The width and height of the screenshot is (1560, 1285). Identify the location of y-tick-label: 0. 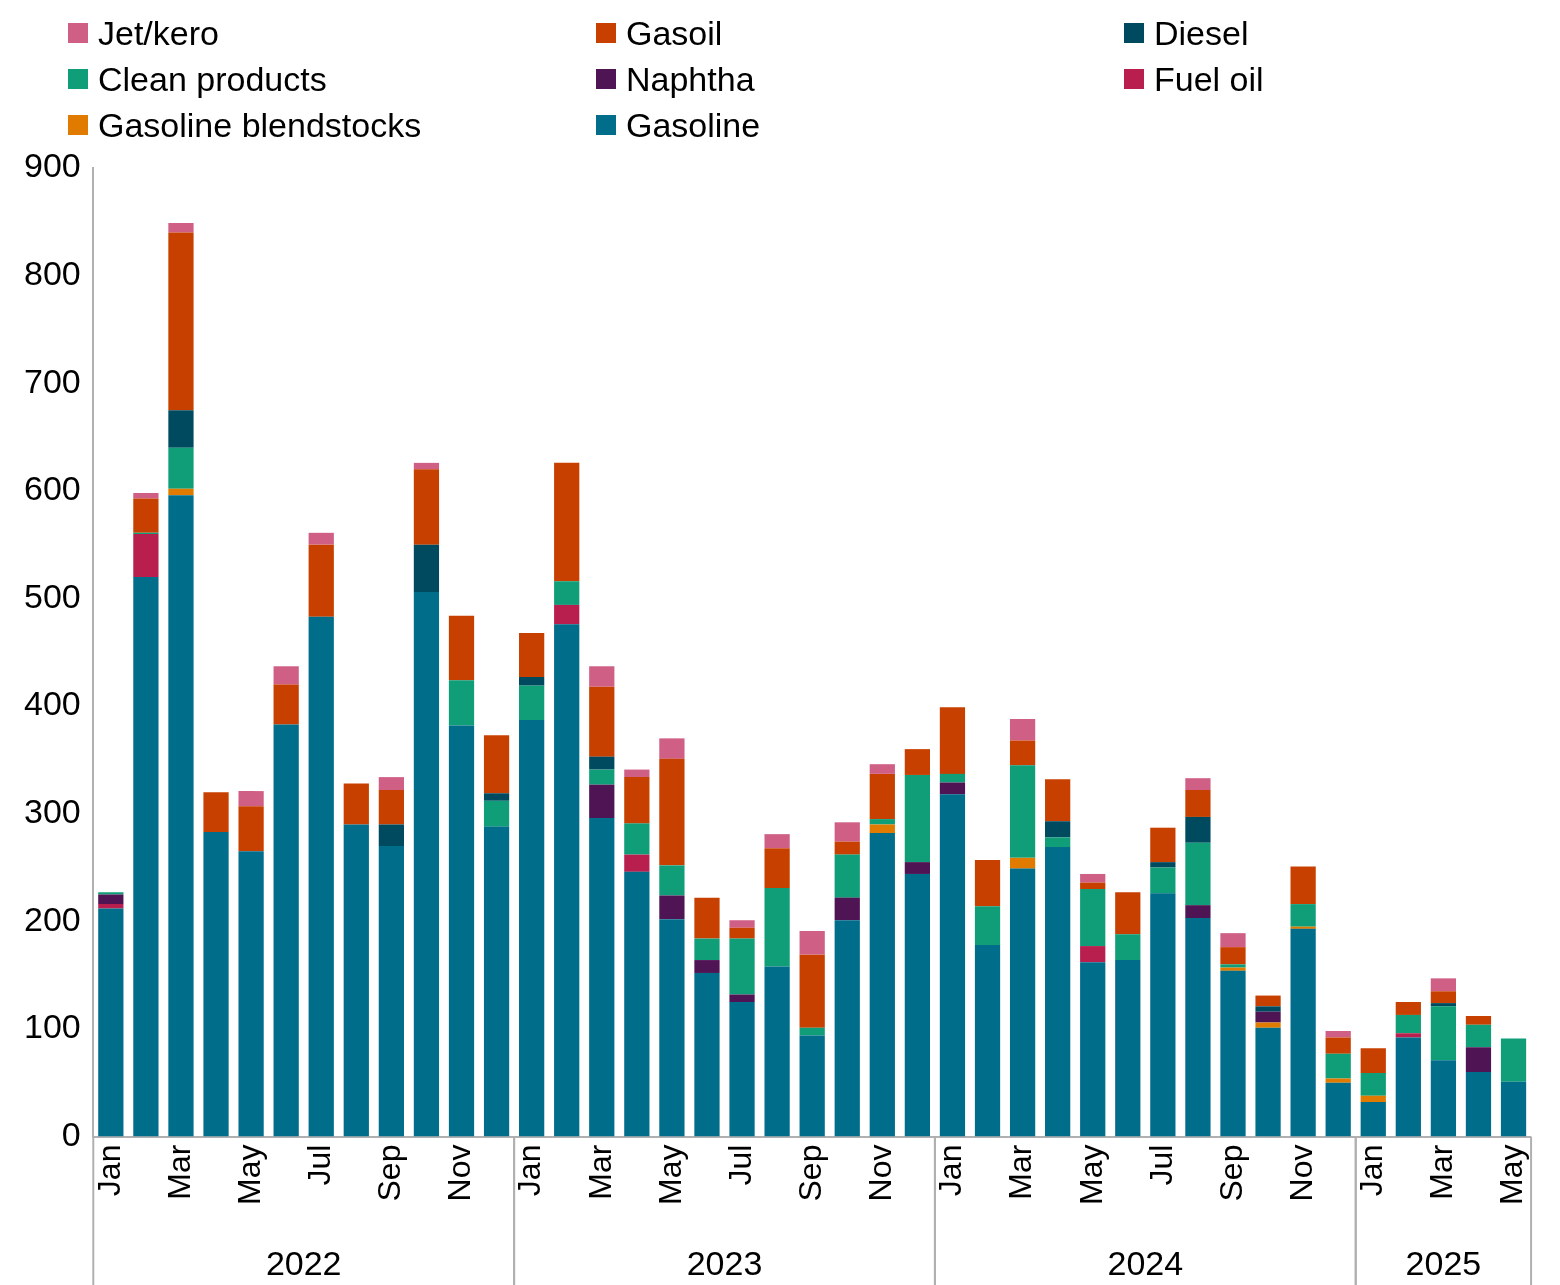
(71, 1133).